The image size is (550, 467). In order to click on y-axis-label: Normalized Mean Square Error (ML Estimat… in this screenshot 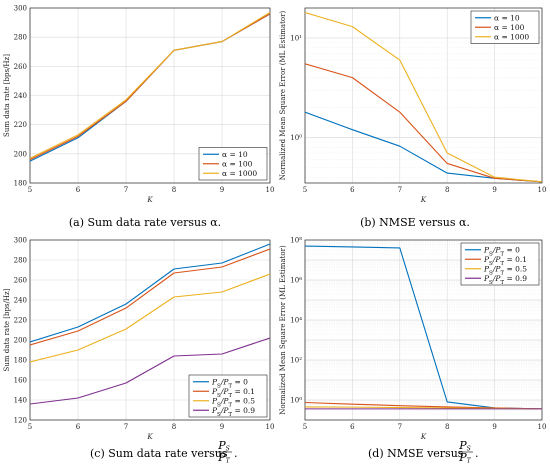, I will do `click(283, 96)`.